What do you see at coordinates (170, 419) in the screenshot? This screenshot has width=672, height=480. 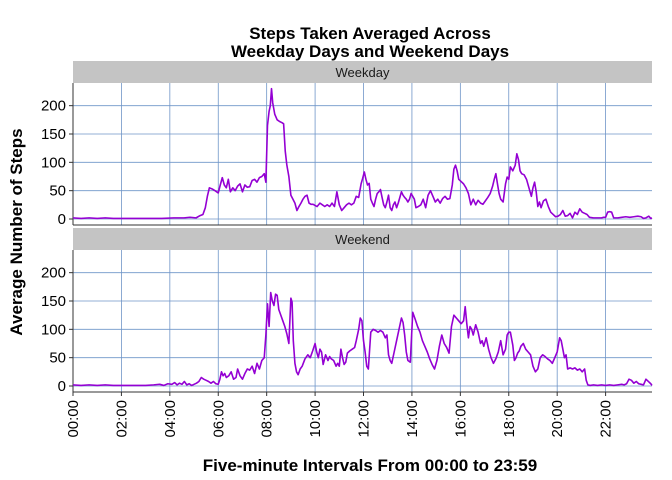 I see `x-tick-label: 04:00` at bounding box center [170, 419].